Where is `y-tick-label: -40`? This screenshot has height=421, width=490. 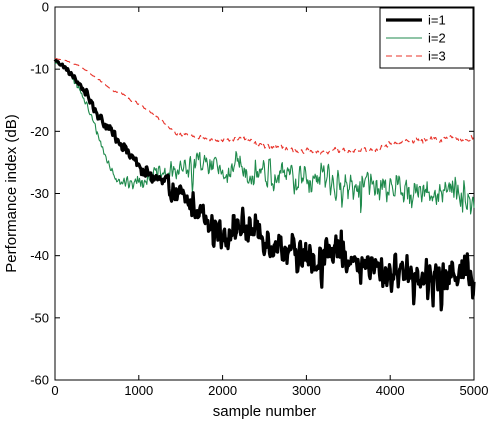 y-tick-label: -40 is located at coordinates (39, 255).